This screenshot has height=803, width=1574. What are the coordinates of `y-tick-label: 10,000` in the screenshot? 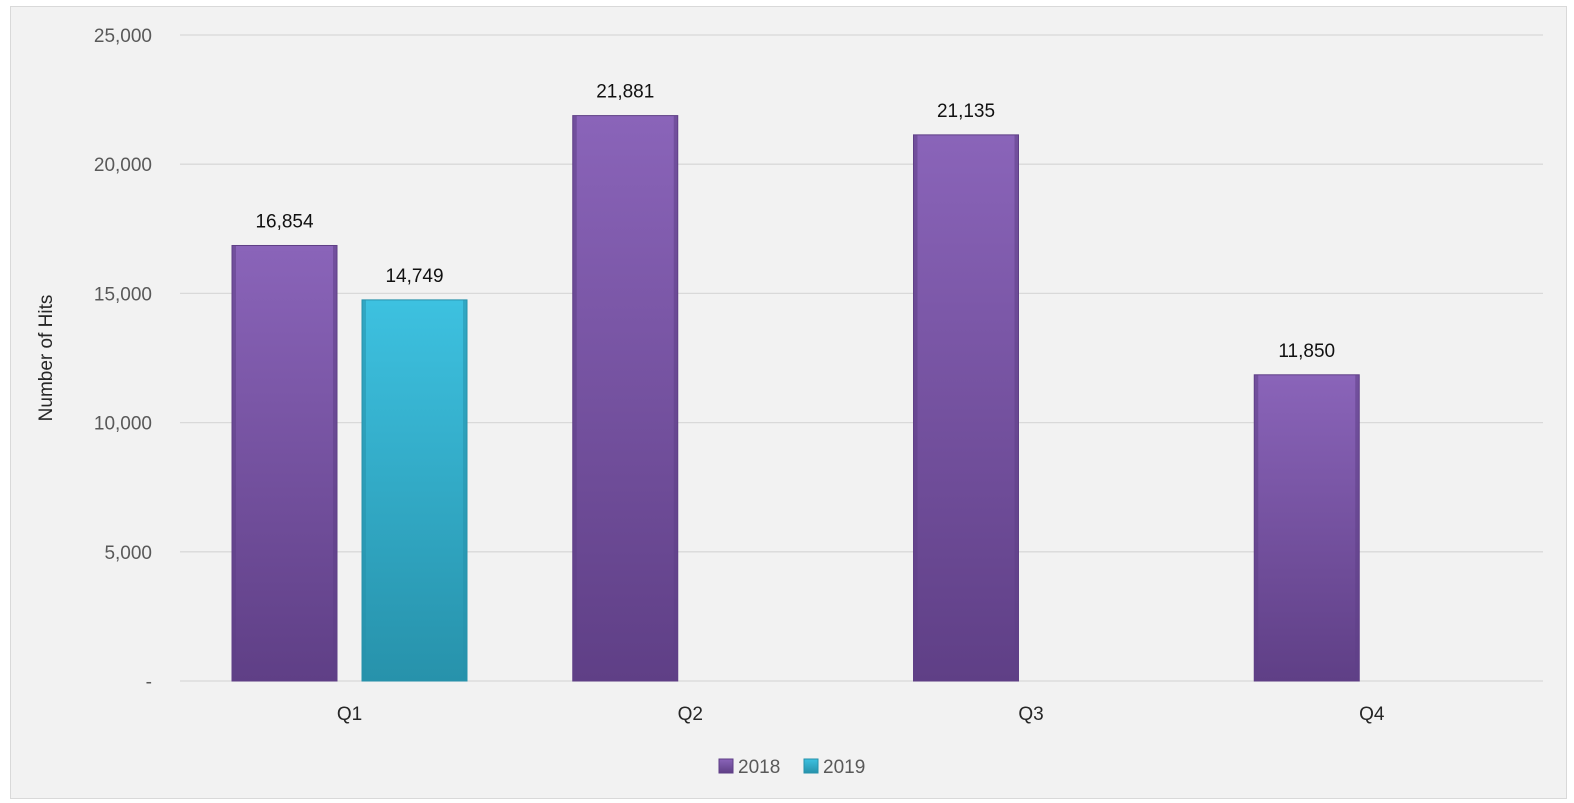 It's located at (123, 424).